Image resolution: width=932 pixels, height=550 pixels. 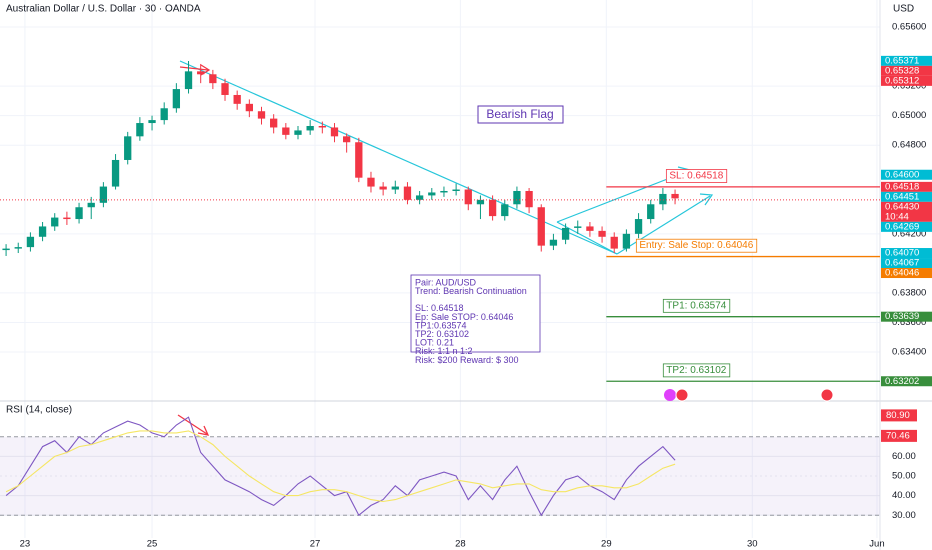 I want to click on rsi-label-box, so click(x=899, y=415).